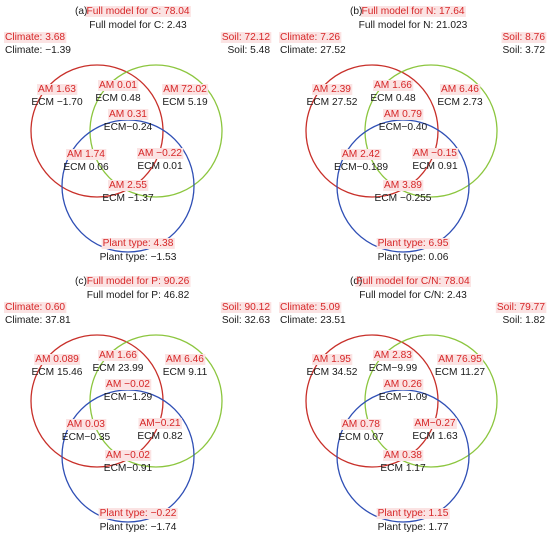 Image resolution: width=550 pixels, height=542 pixels. What do you see at coordinates (460, 102) in the screenshot?
I see `region-soil-only-ecm: ECM 2.73` at bounding box center [460, 102].